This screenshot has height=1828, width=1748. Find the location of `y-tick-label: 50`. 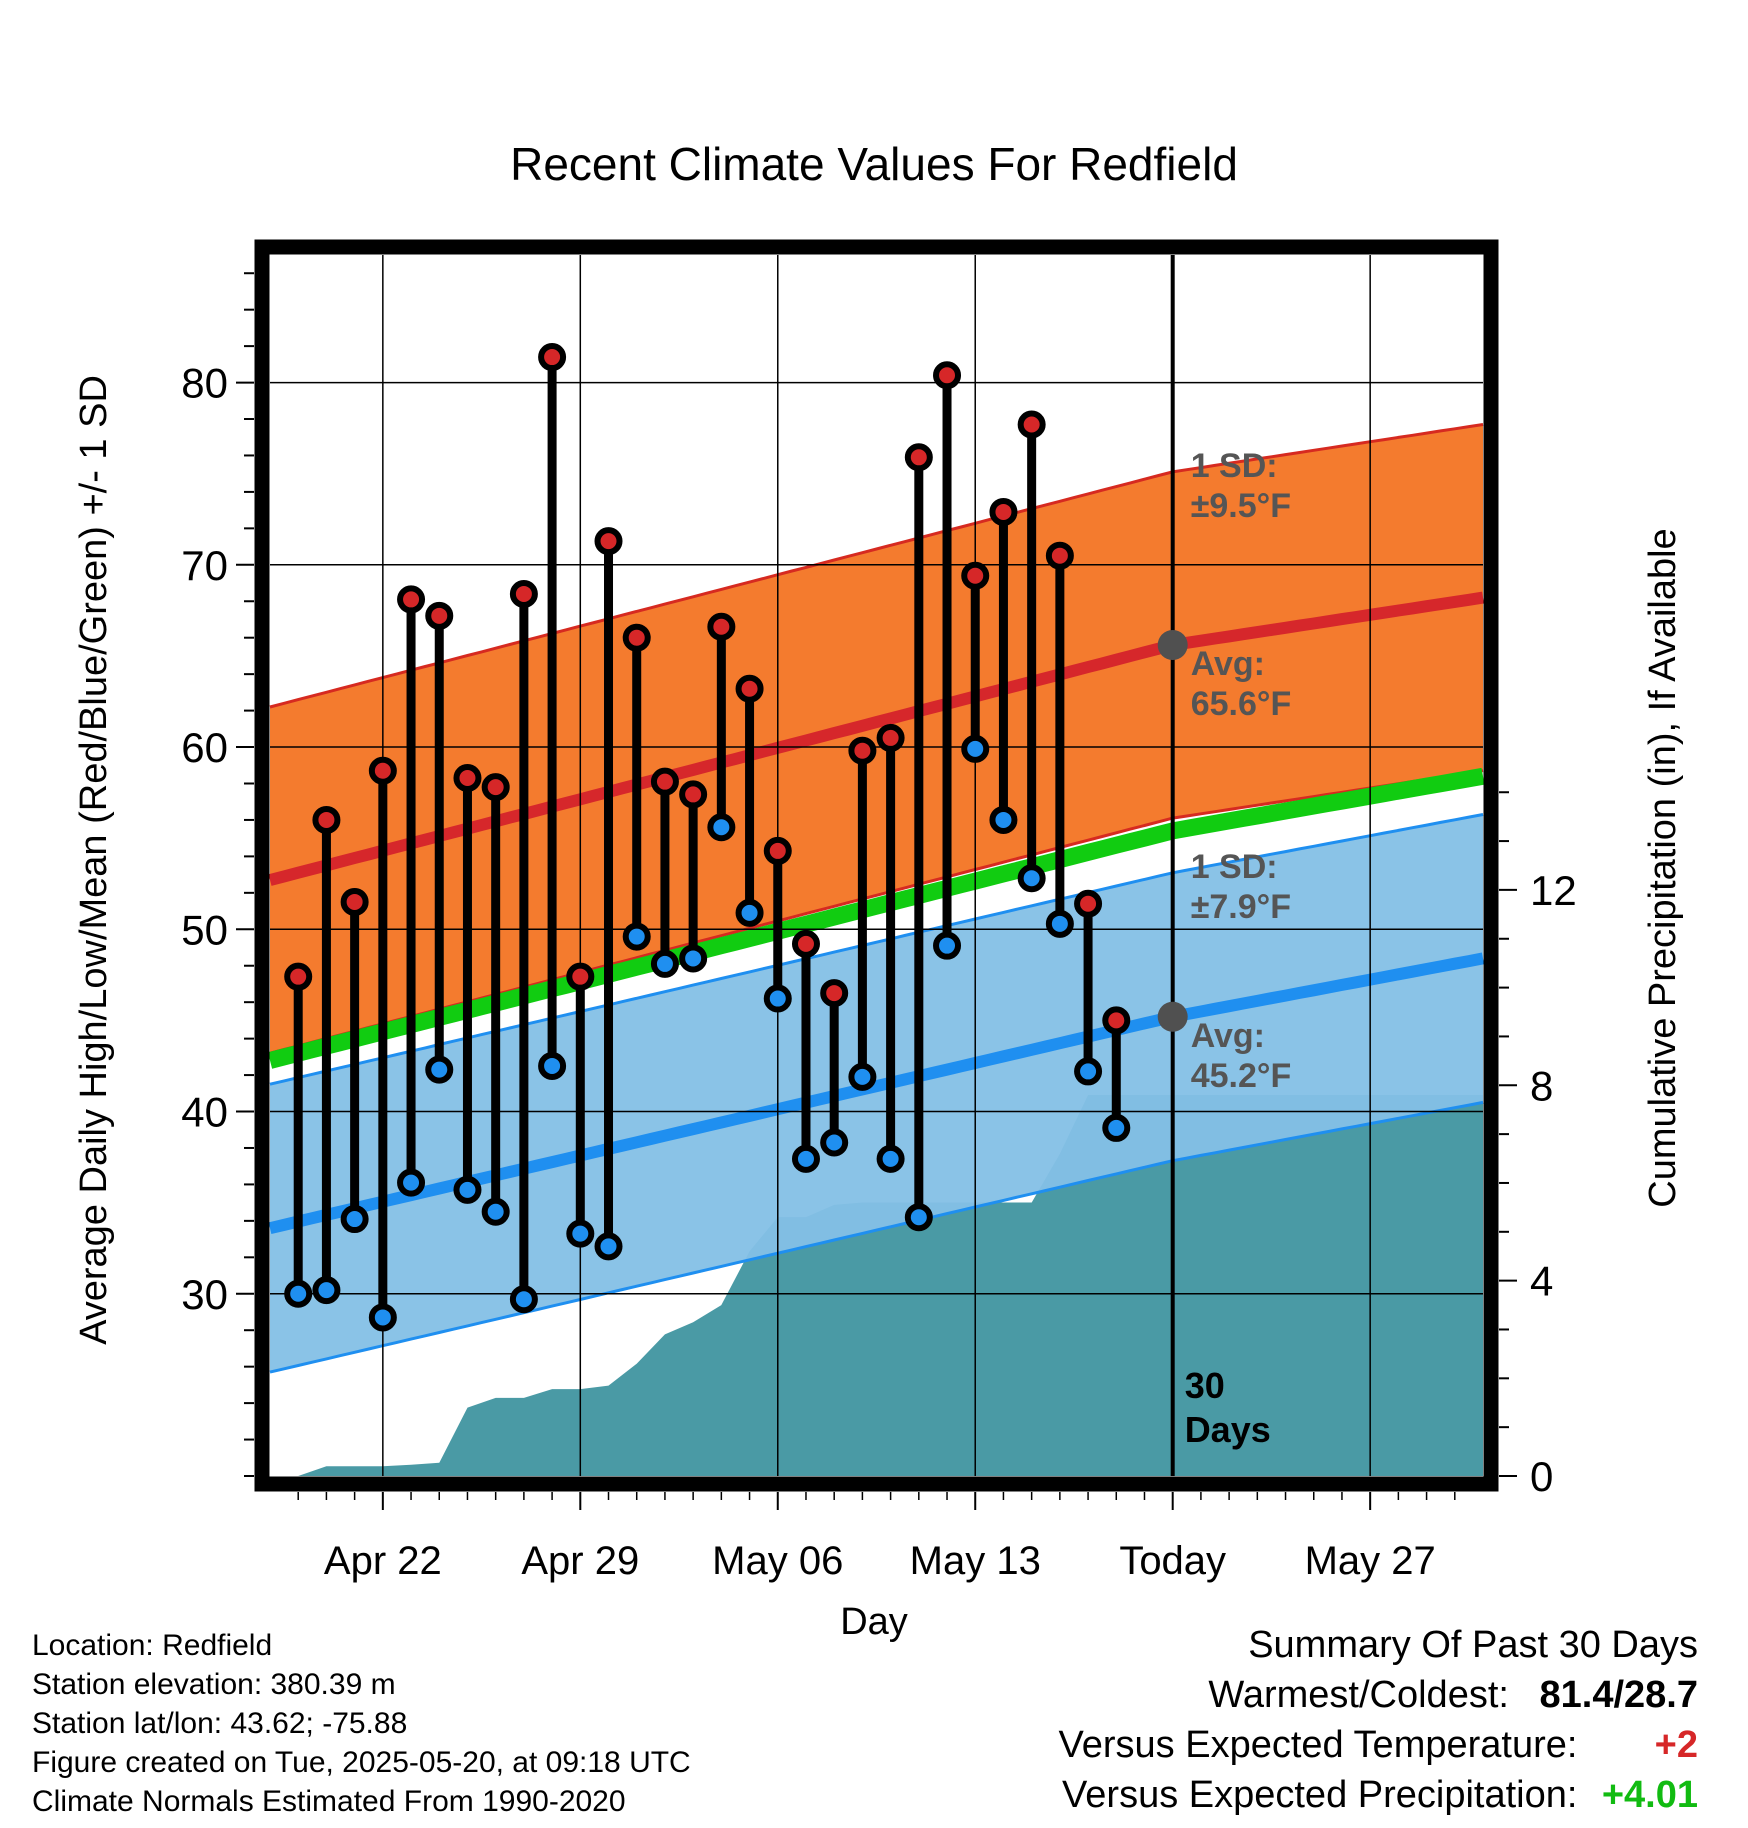

y-tick-label: 50 is located at coordinates (204, 929).